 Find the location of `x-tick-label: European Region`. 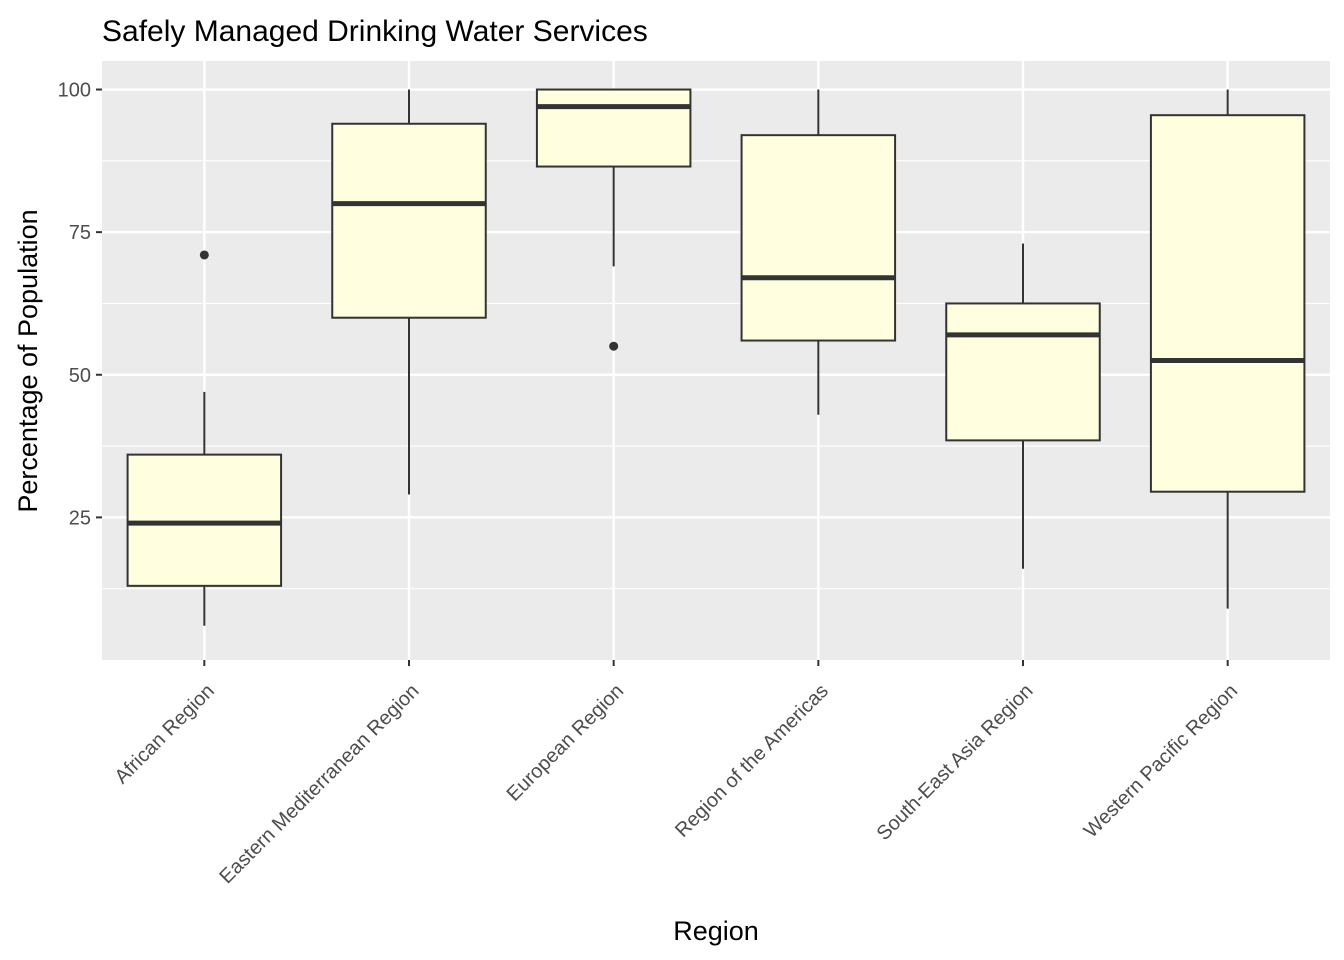

x-tick-label: European Region is located at coordinates (566, 743).